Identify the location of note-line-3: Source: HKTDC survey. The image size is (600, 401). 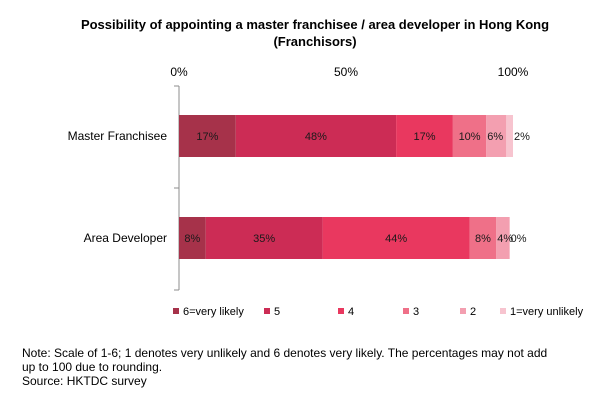
(84, 381).